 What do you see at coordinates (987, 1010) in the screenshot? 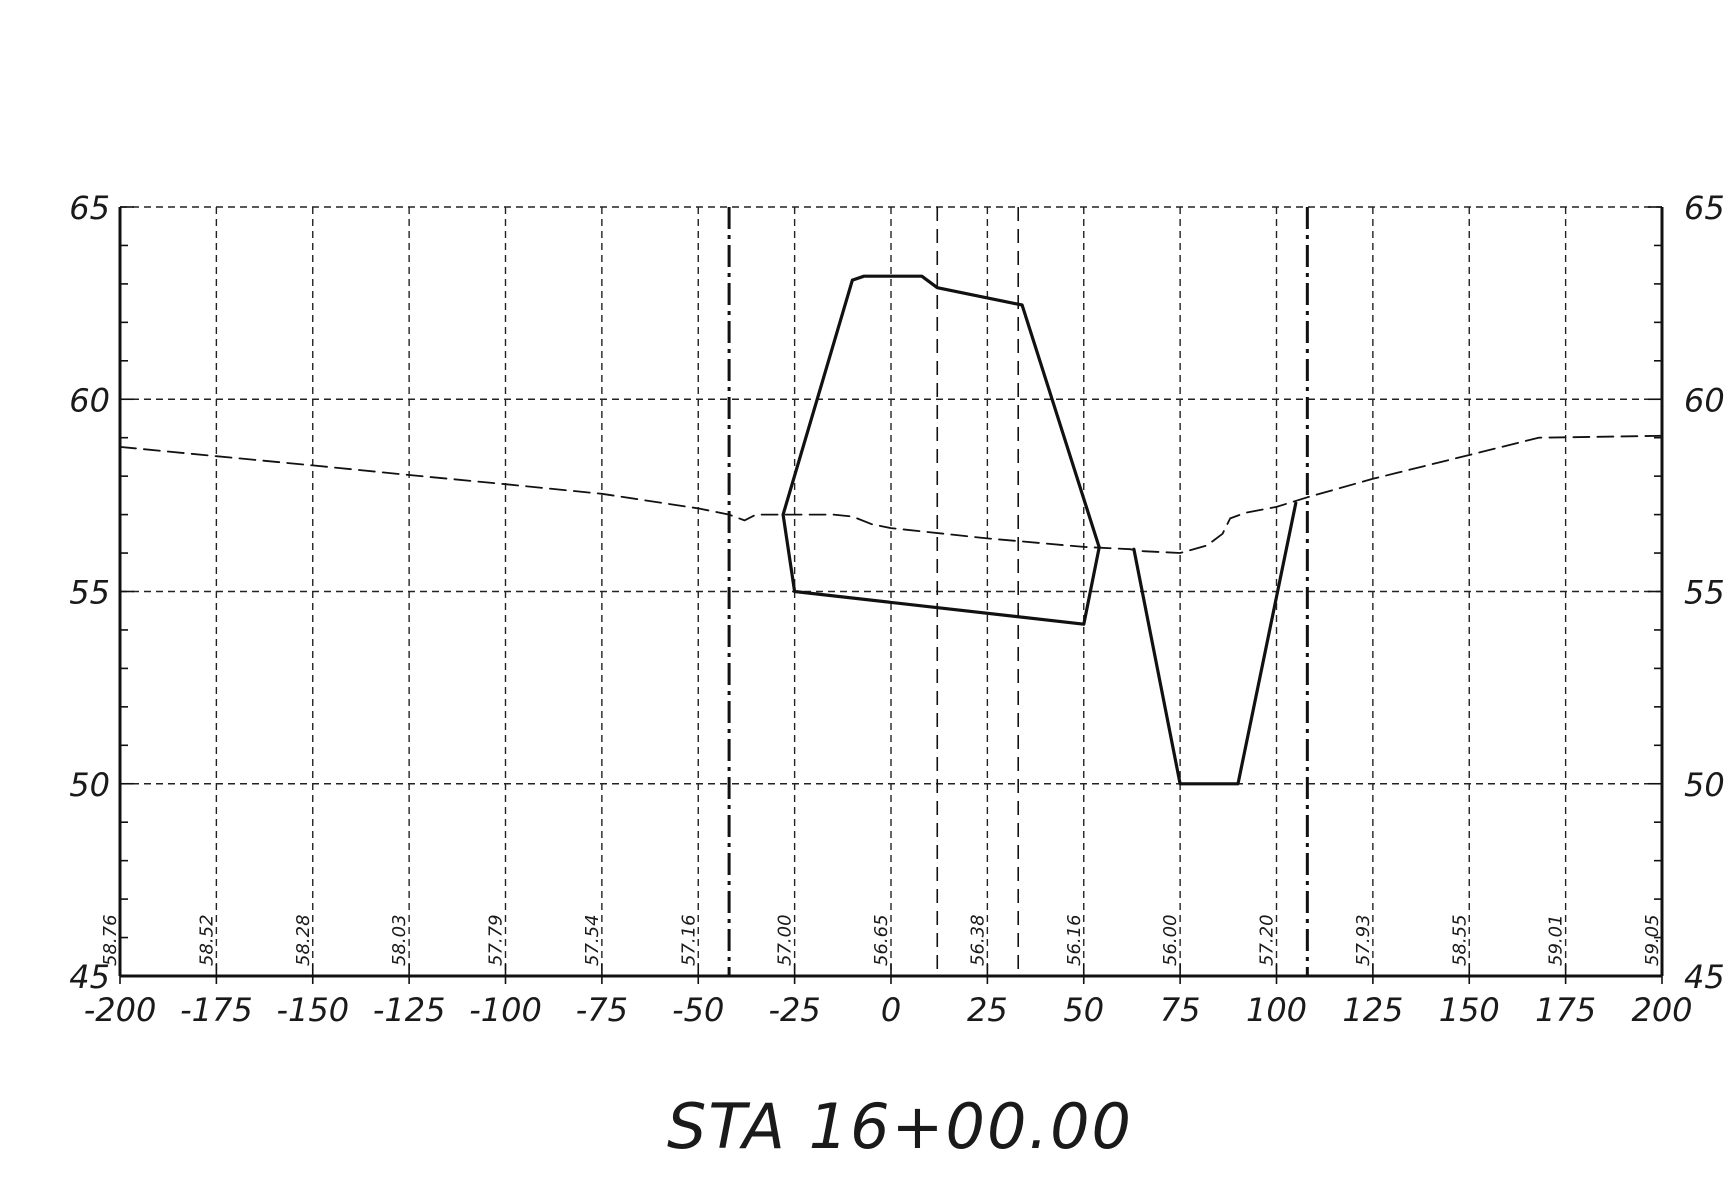
I see `x-tick-label: 25` at bounding box center [987, 1010].